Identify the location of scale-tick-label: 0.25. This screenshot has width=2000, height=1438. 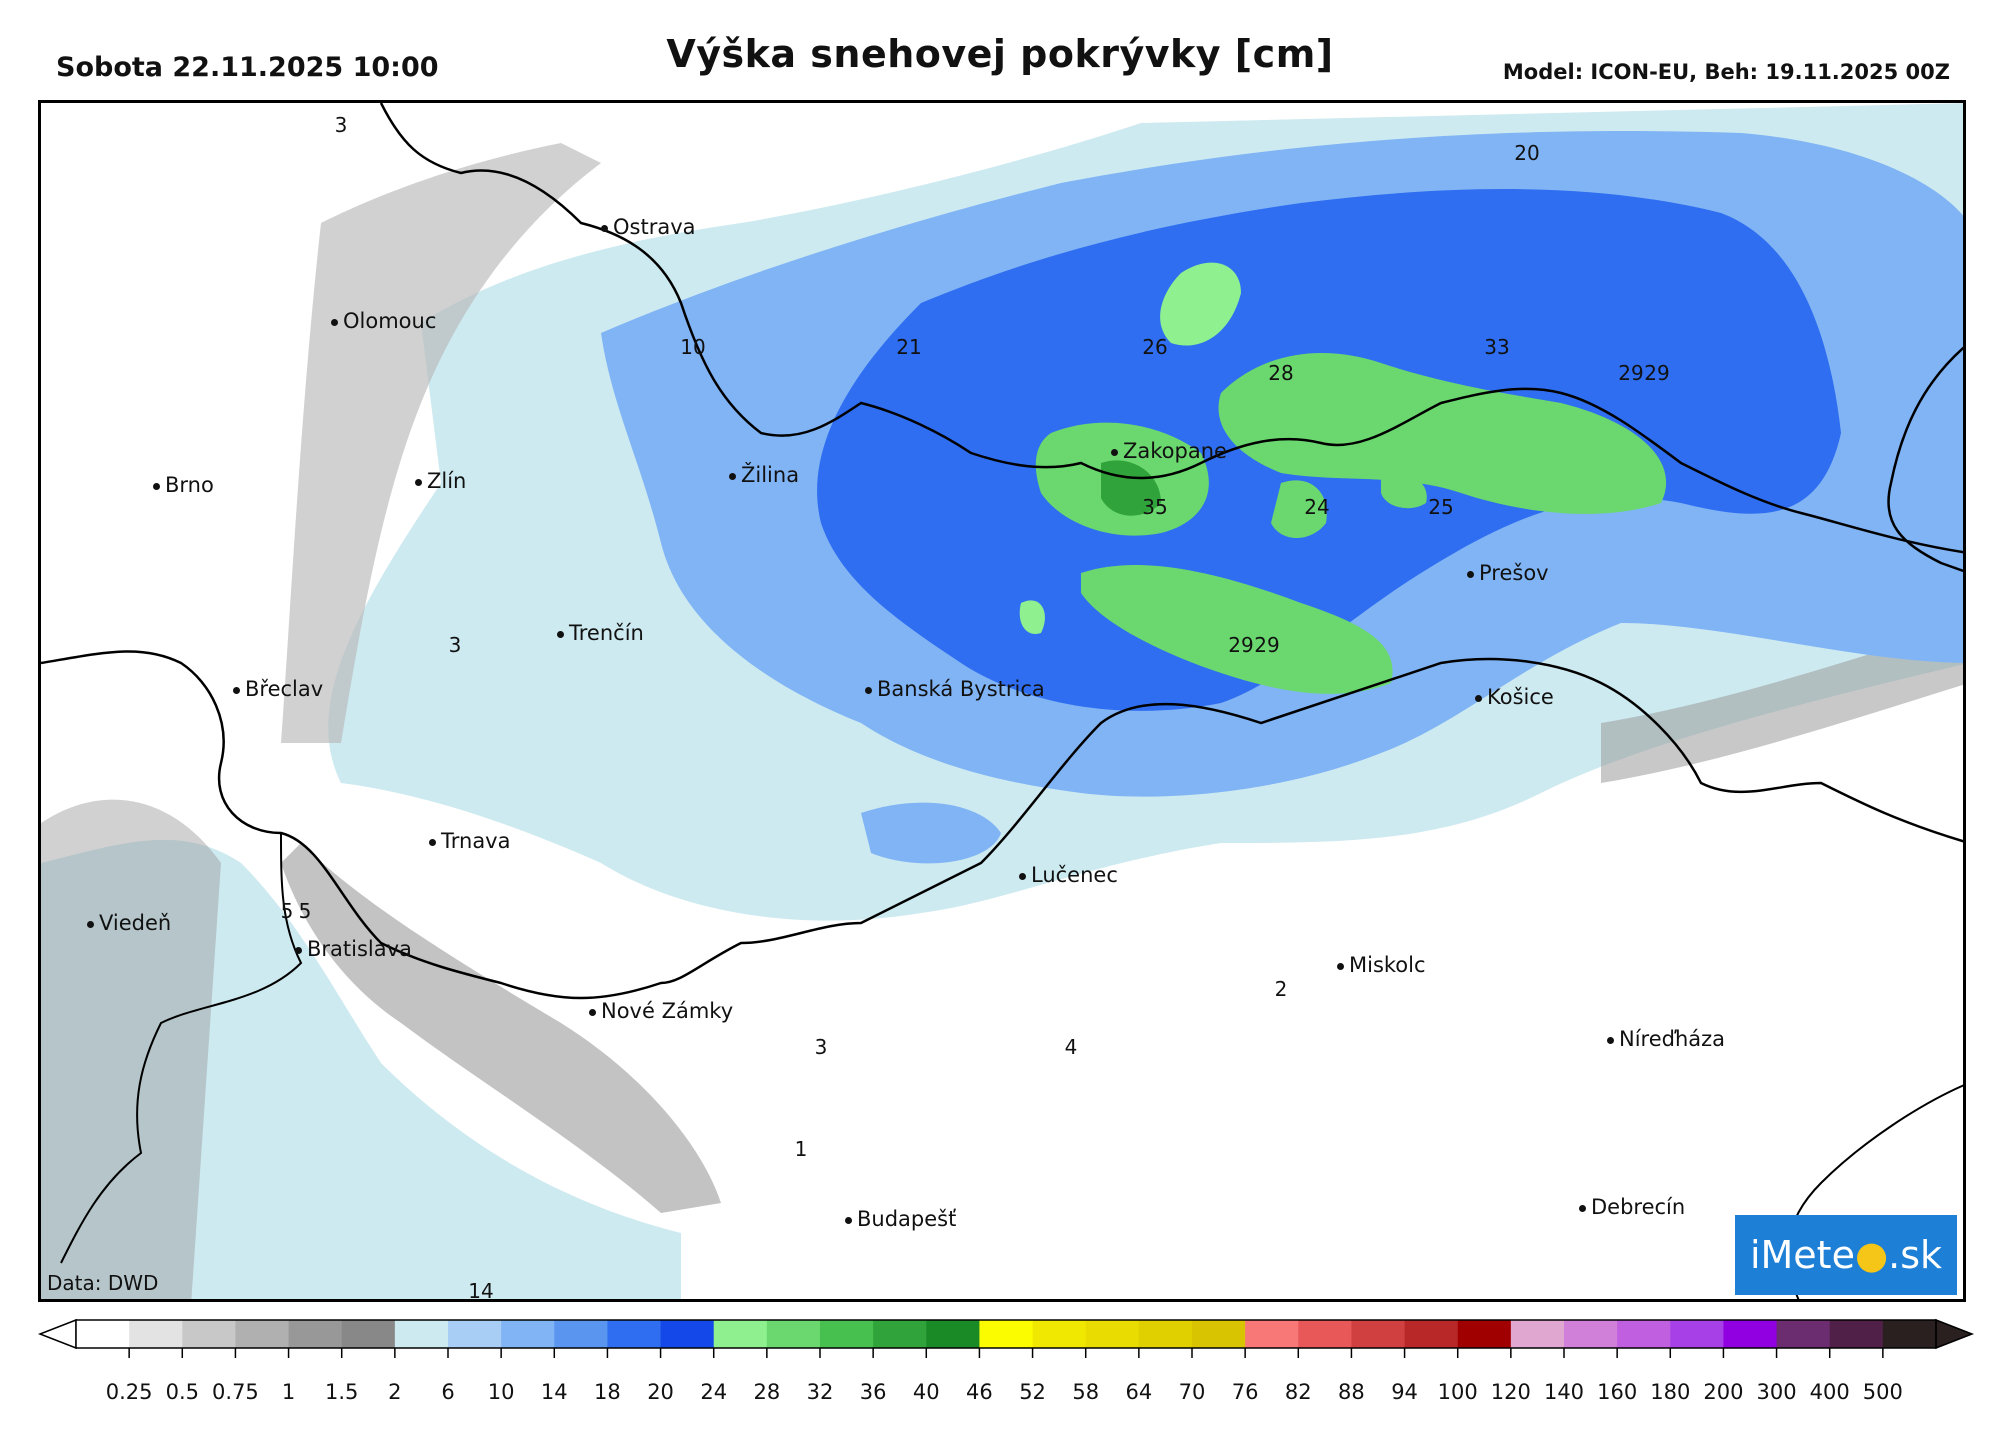
(129, 1392).